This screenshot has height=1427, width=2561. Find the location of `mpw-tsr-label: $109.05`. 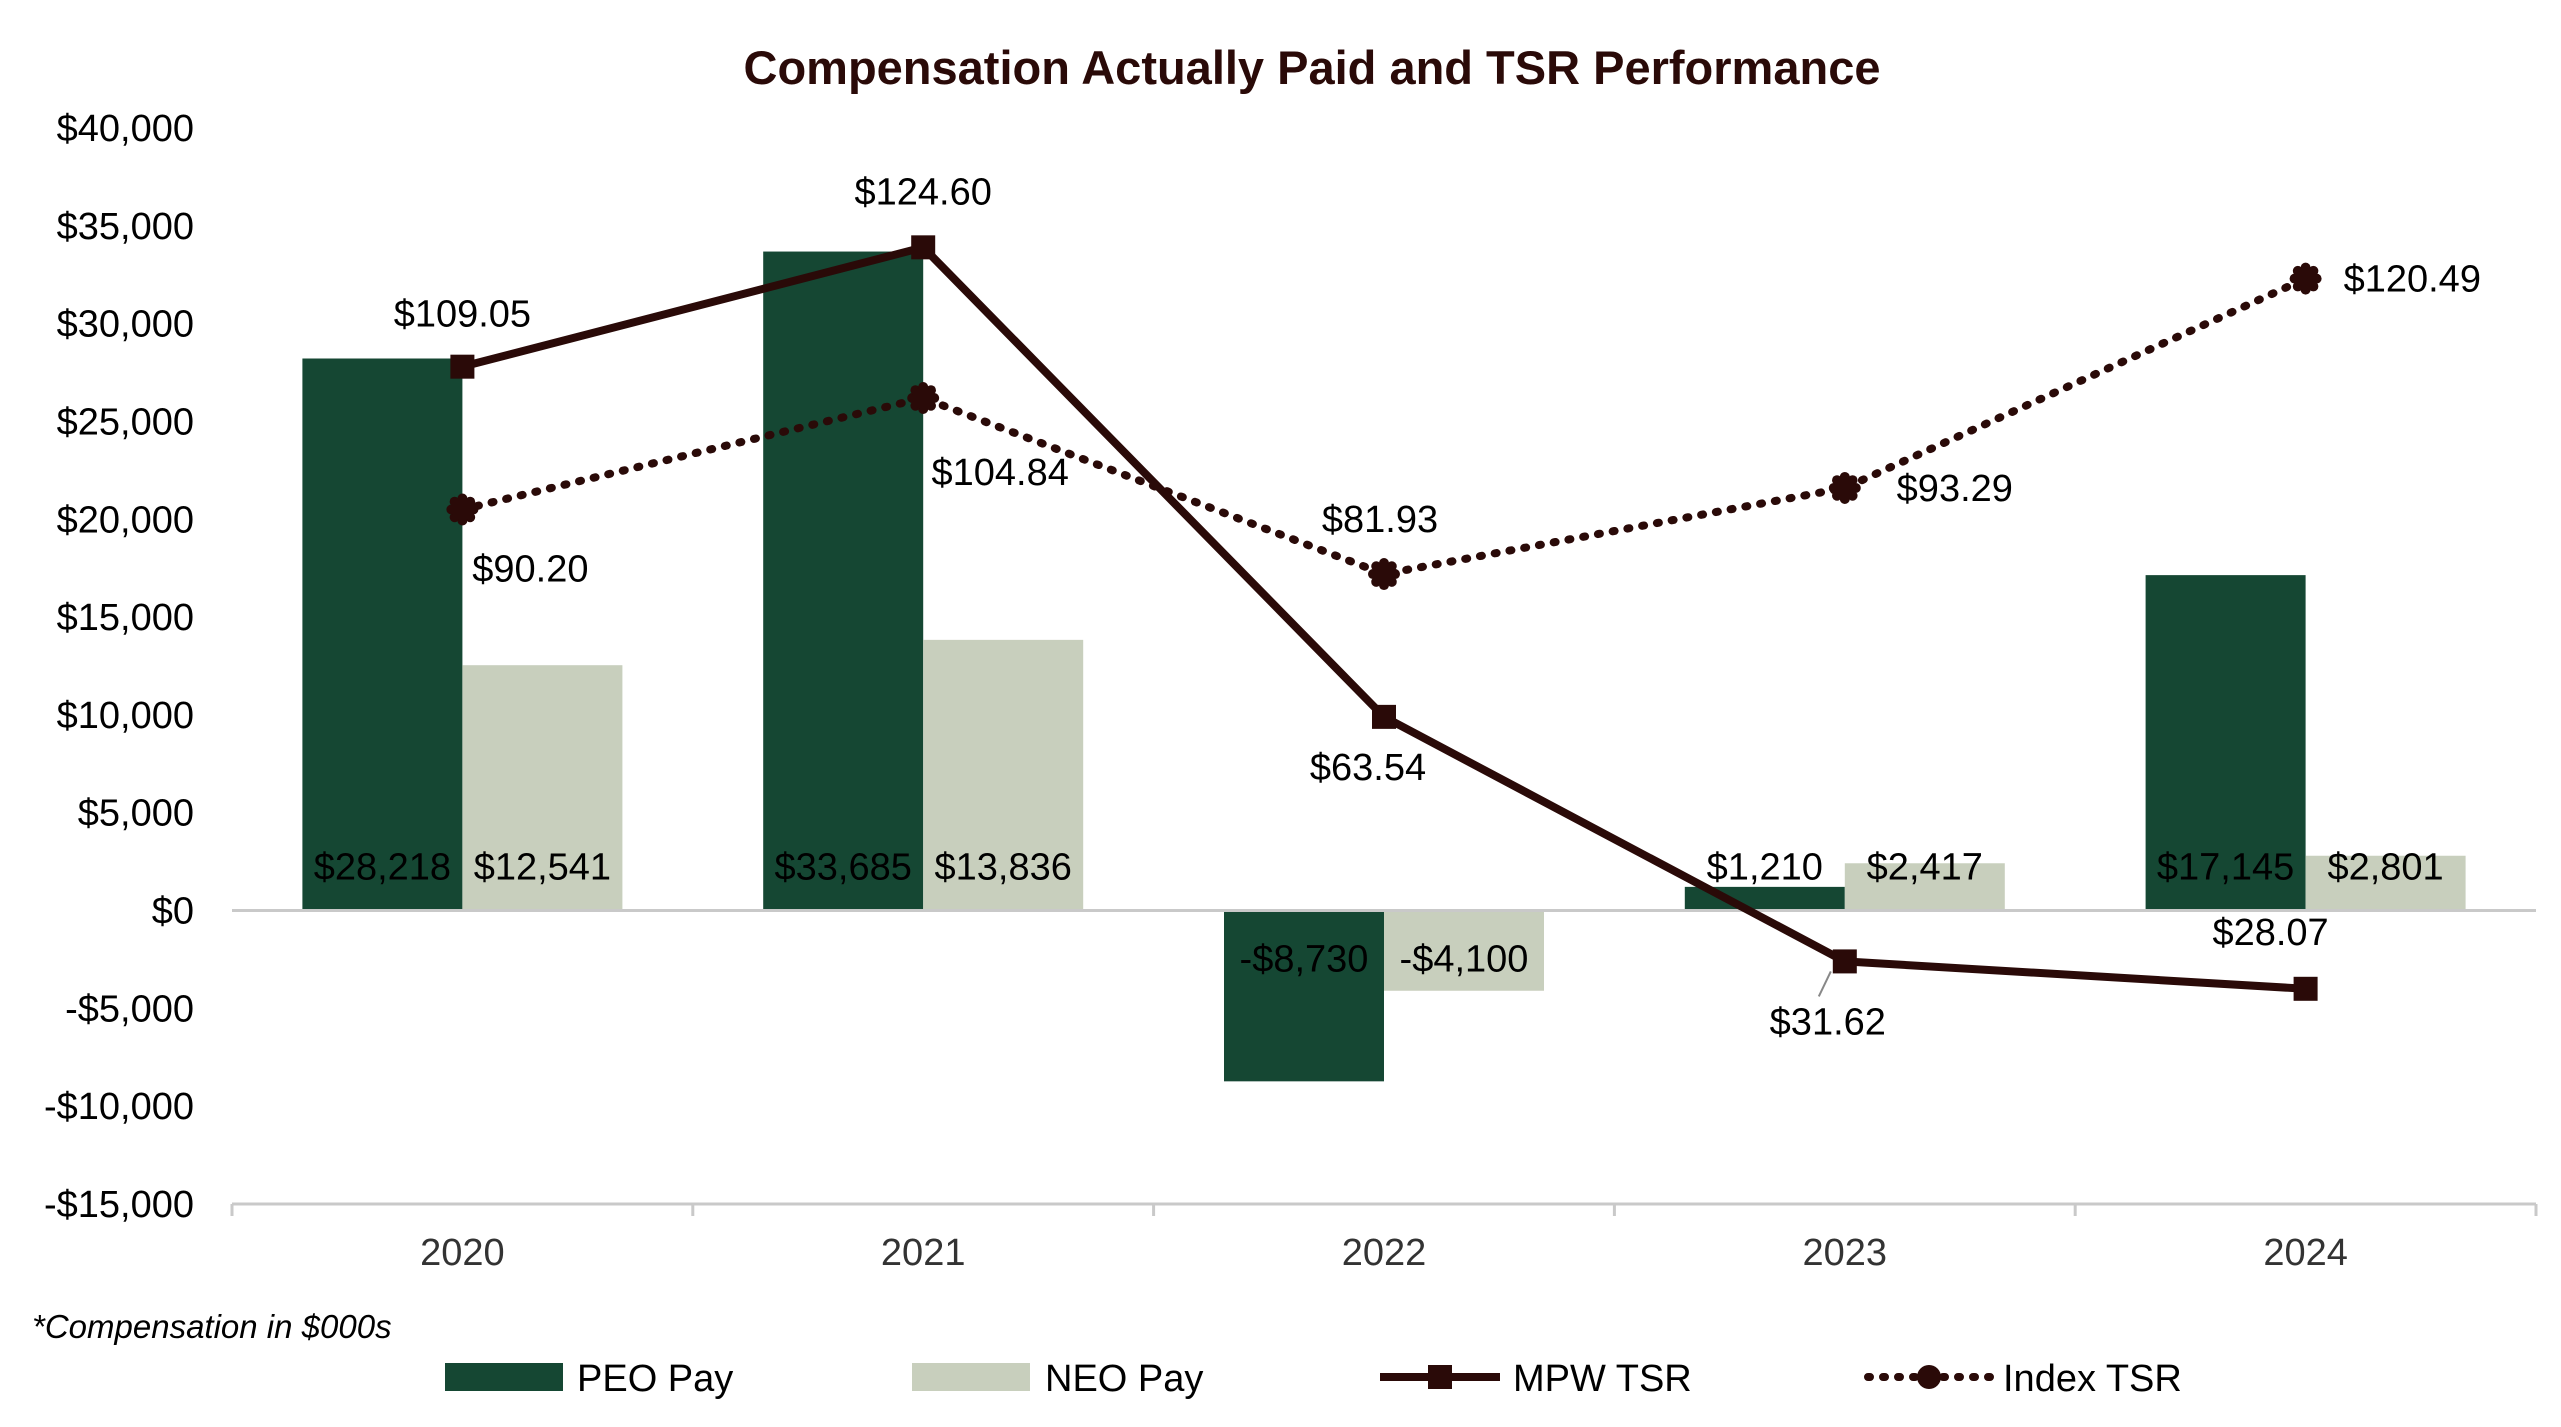

mpw-tsr-label: $109.05 is located at coordinates (462, 315).